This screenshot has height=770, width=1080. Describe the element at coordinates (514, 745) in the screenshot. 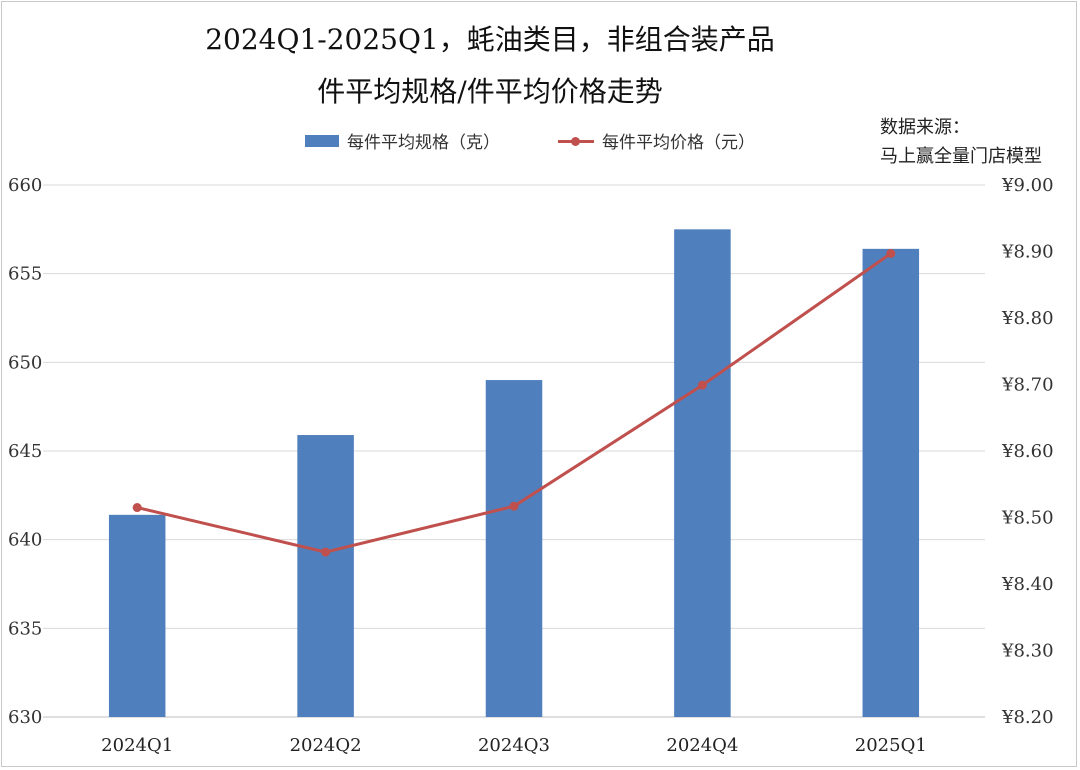

I see `x-tick-label: 2024Q3` at that location.